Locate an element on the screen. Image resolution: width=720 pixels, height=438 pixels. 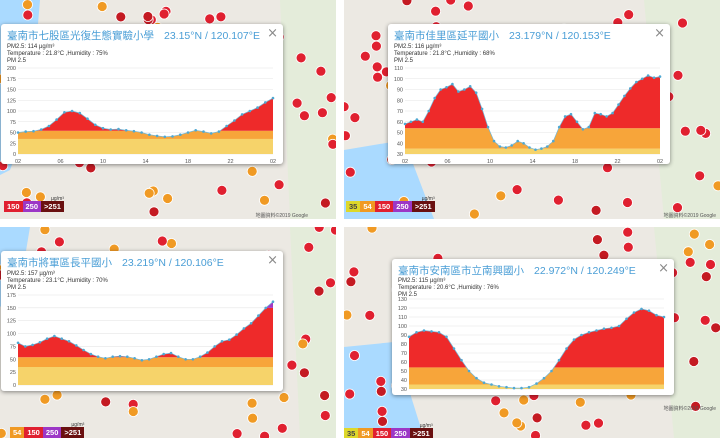
y-tick-label: 120 is located at coordinates (402, 309).